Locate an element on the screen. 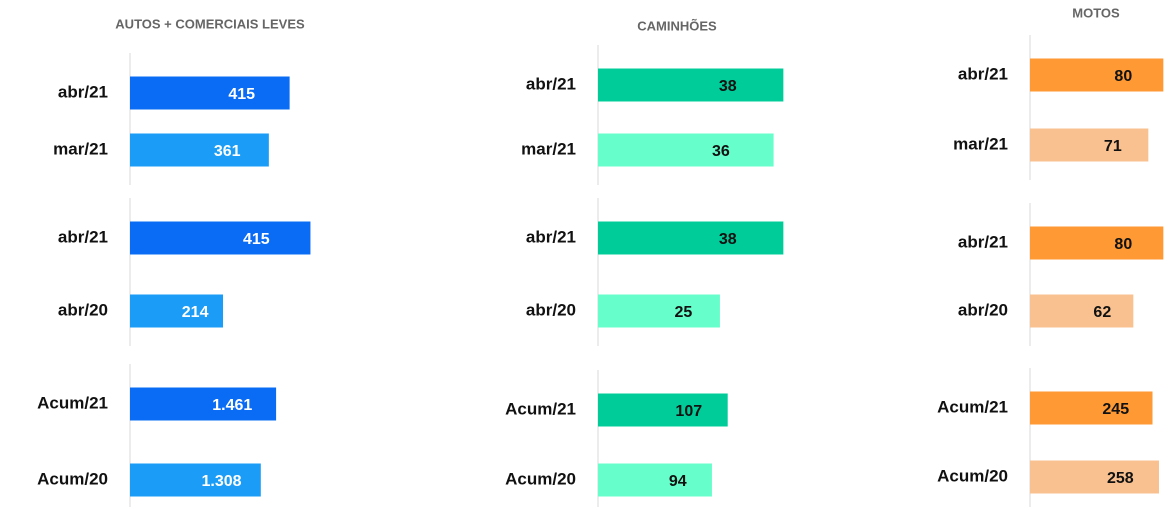 This screenshot has height=507, width=1174. value-label: 258 is located at coordinates (1120, 478).